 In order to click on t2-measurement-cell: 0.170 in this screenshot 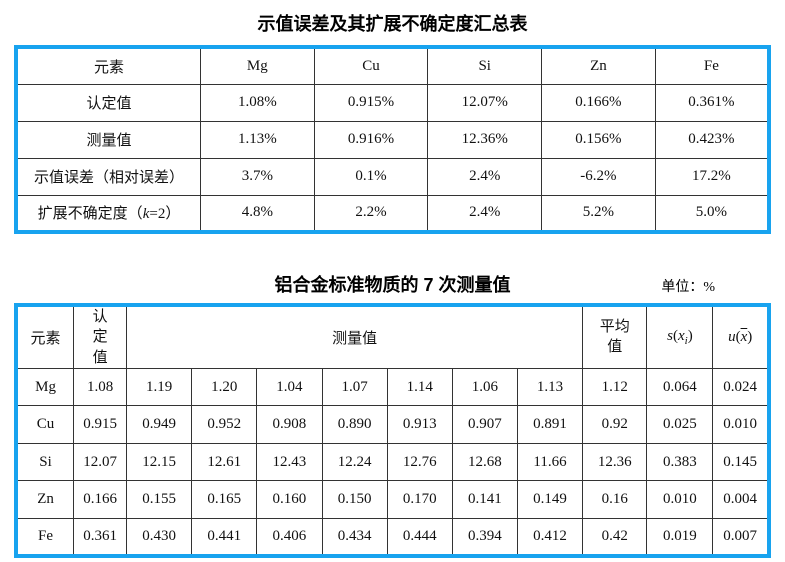, I will do `click(419, 499)`.